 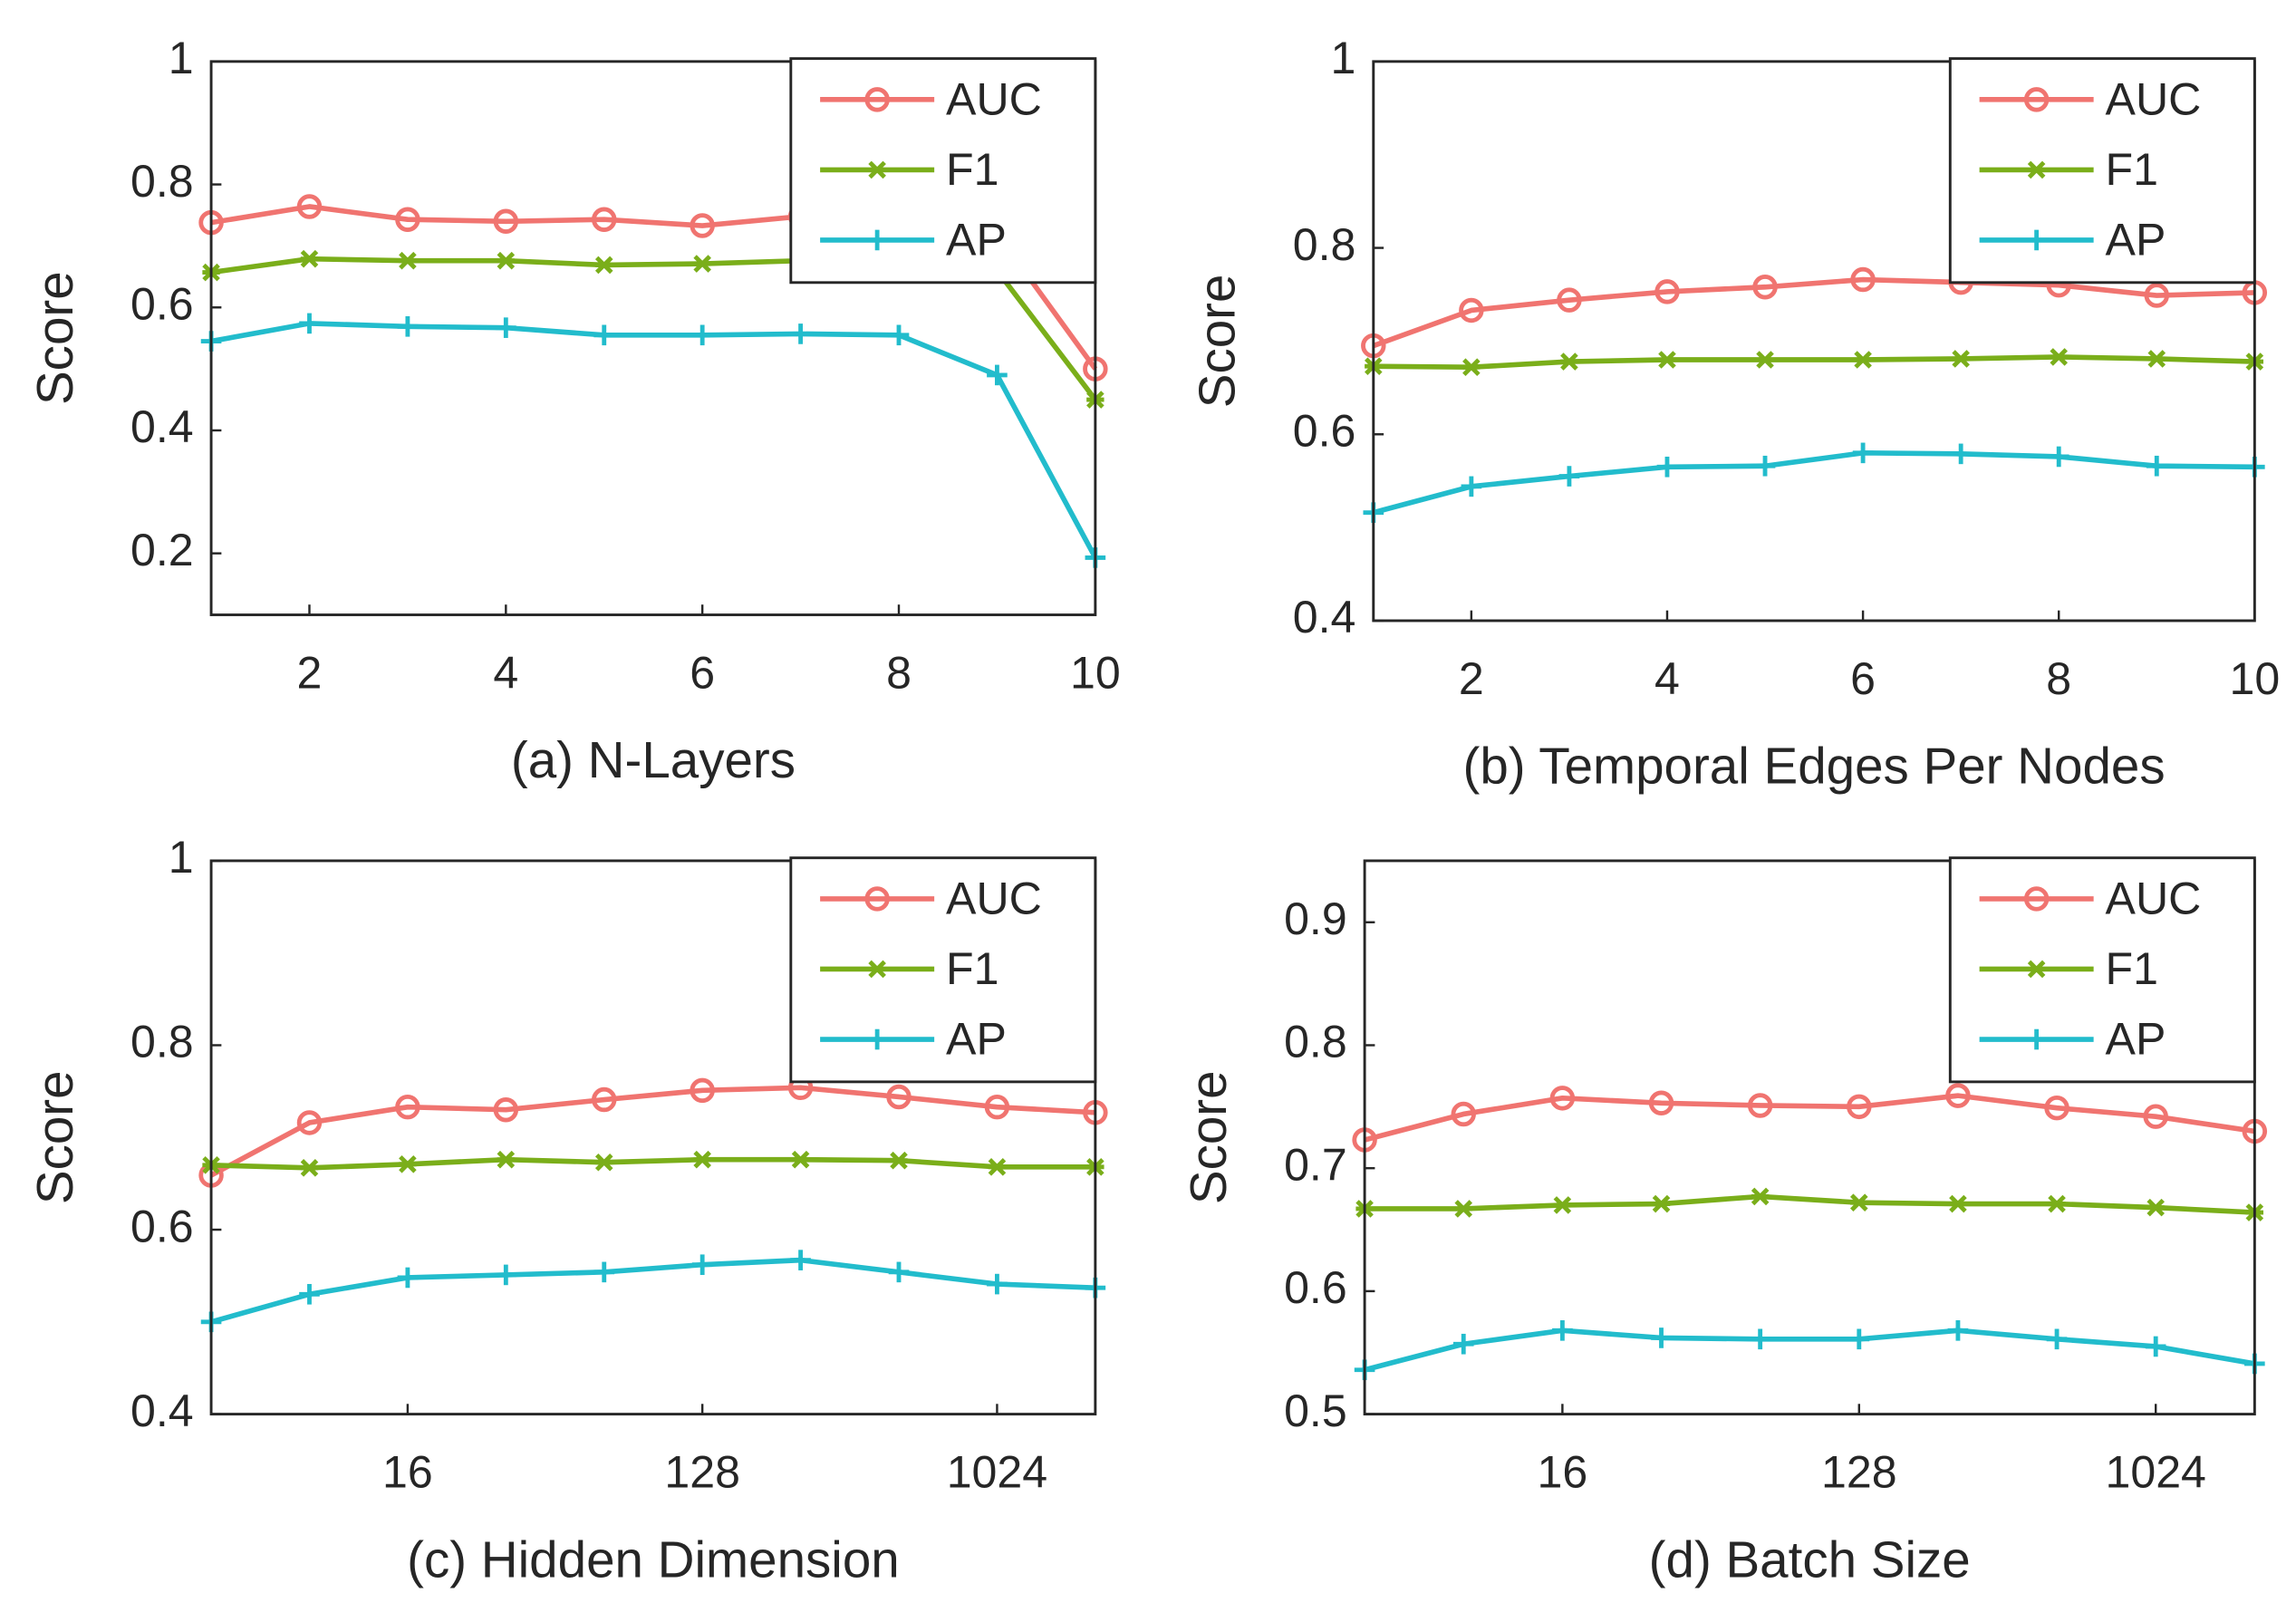 What do you see at coordinates (1315, 1410) in the screenshot?
I see `y-tick-label: 0.5` at bounding box center [1315, 1410].